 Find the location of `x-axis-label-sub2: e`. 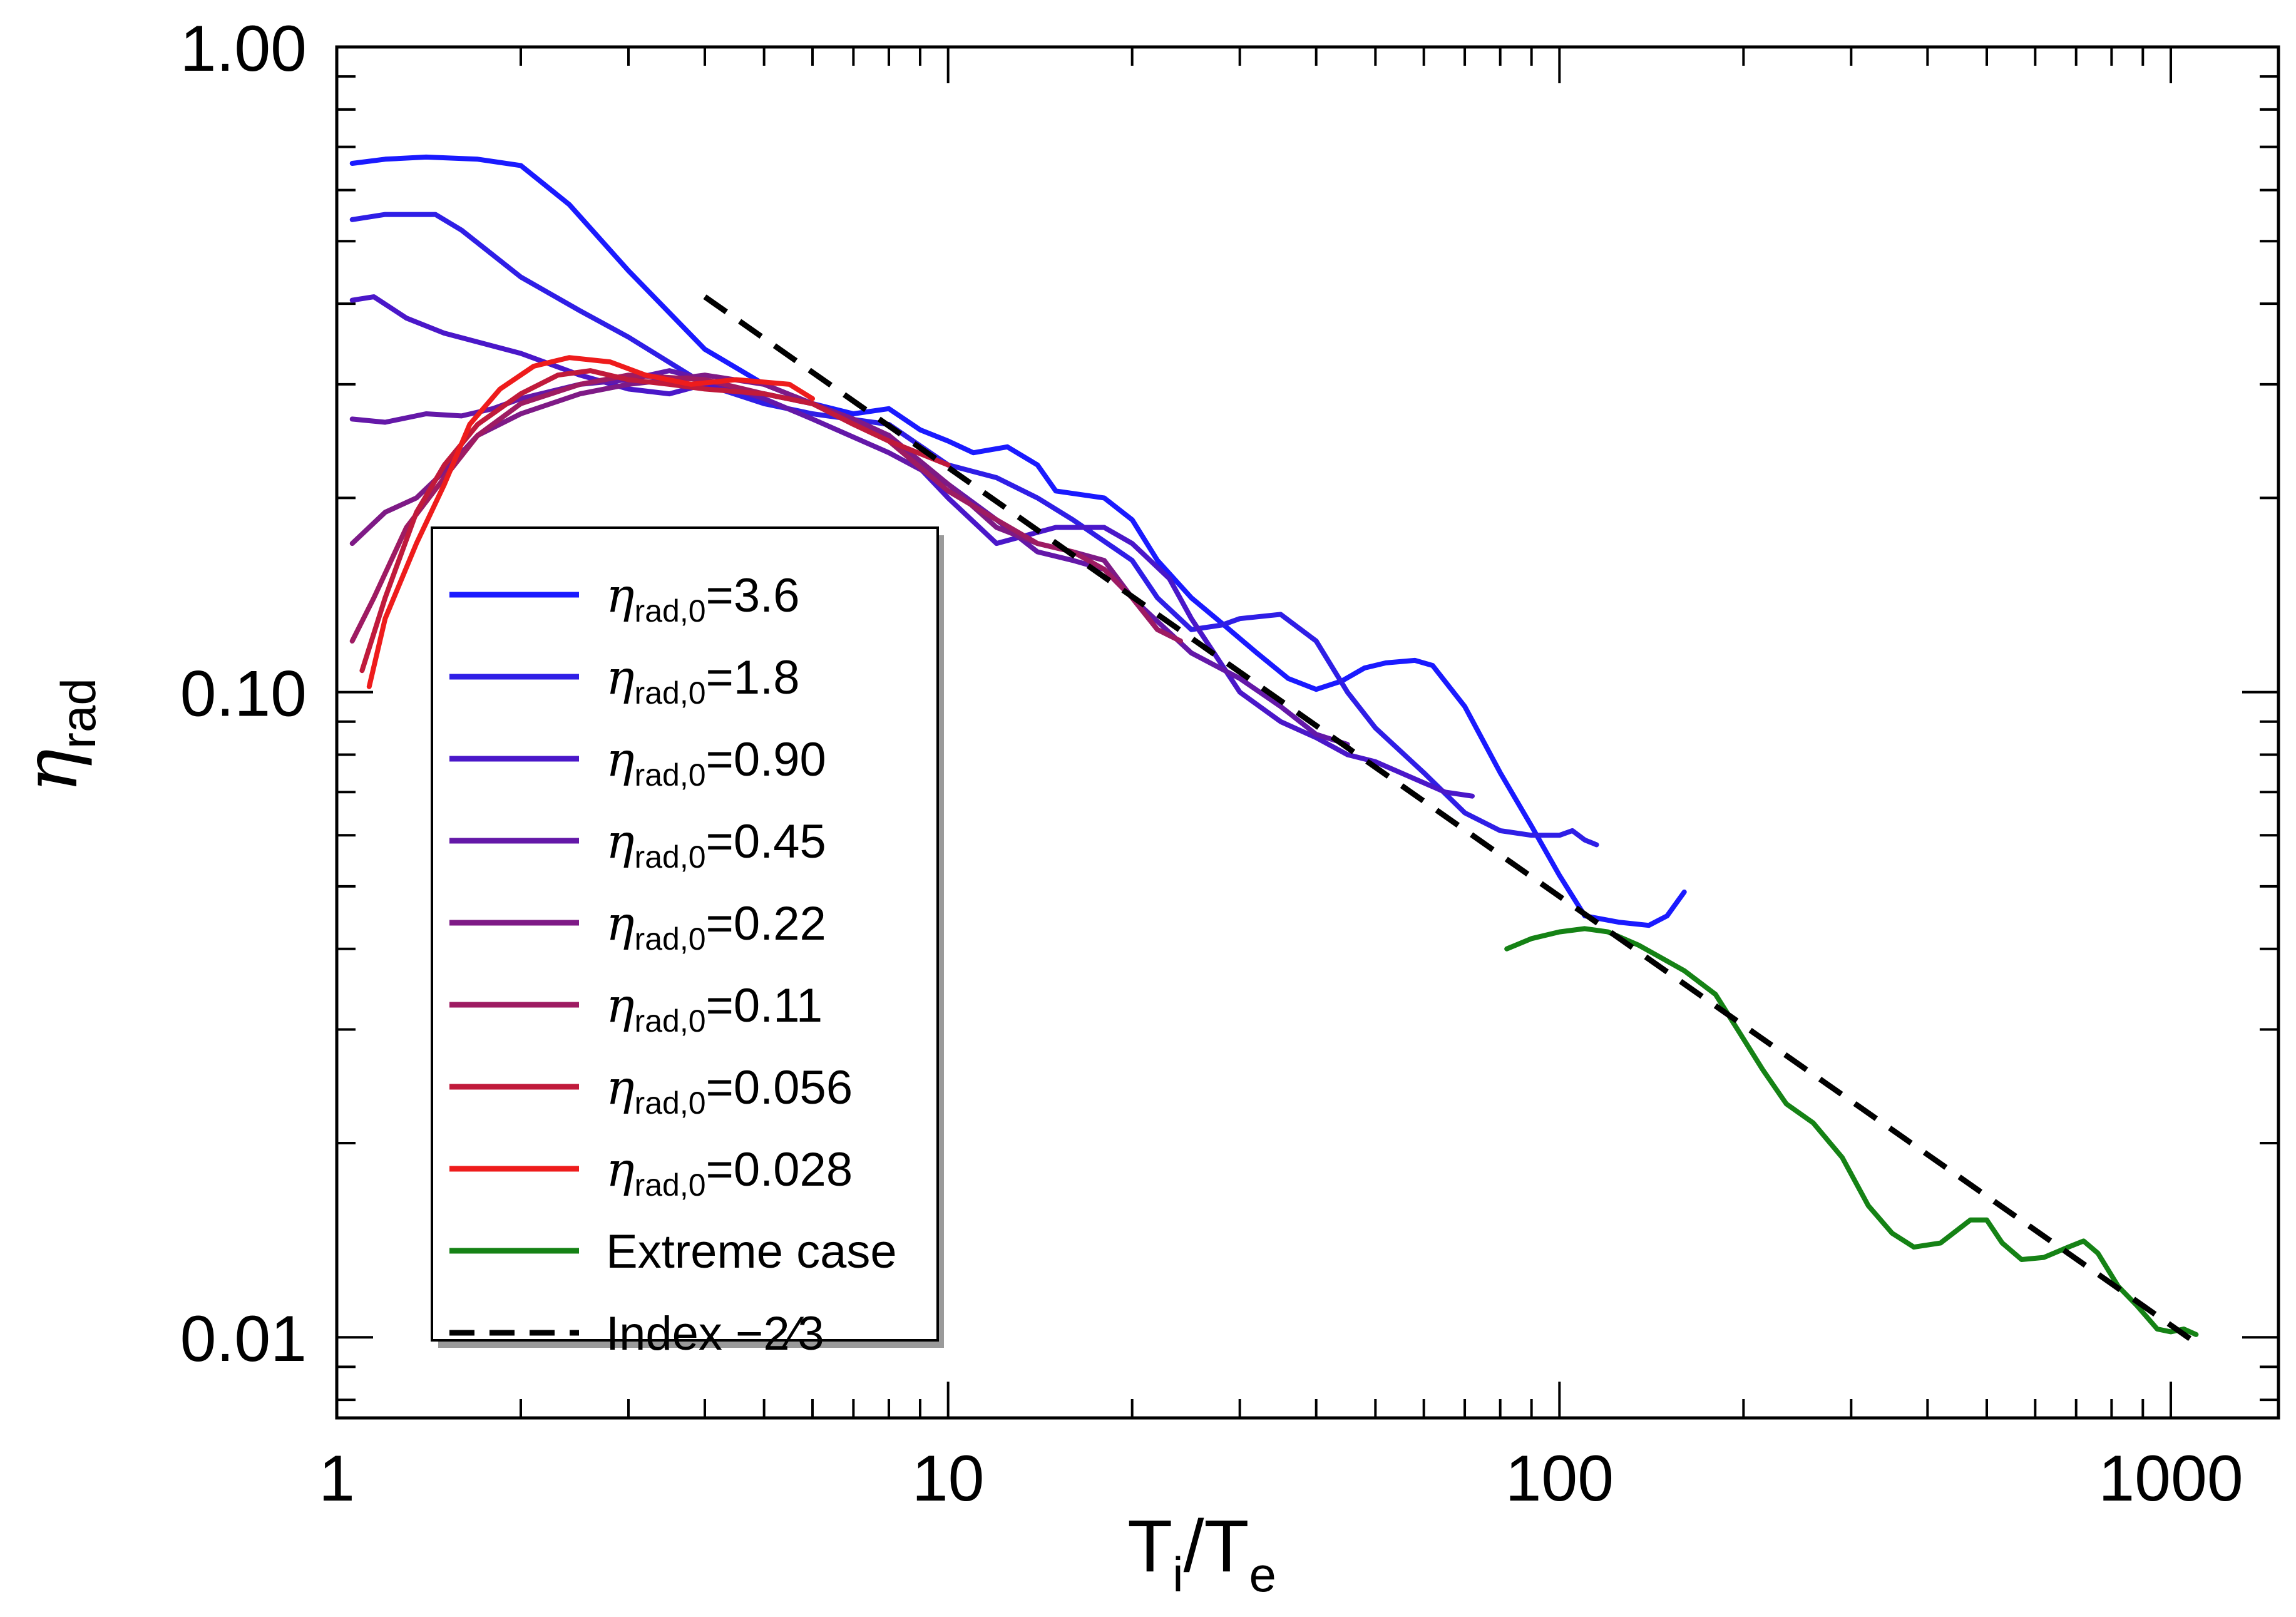

x-axis-label-sub2: e is located at coordinates (1263, 1574).